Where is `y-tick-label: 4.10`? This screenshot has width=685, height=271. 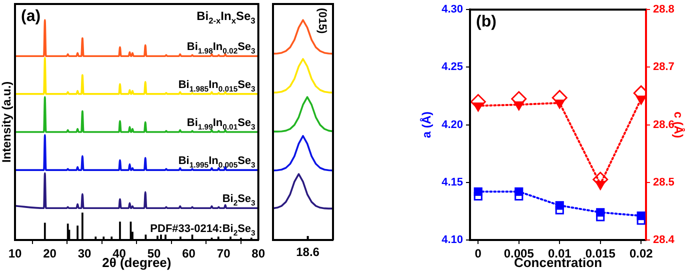 y-tick-label: 4.10 is located at coordinates (452, 240).